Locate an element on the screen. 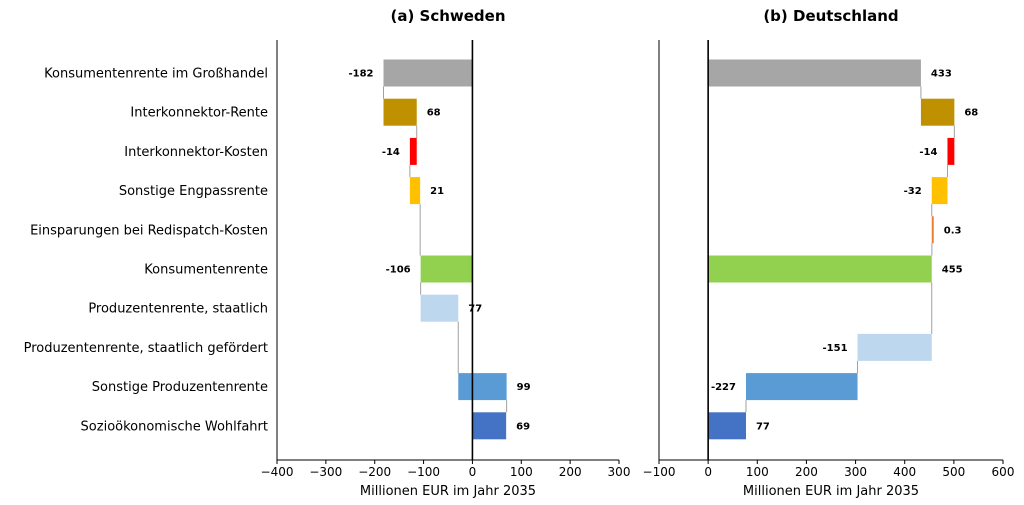 The image size is (1024, 505). category-label: Konsumentenrente is located at coordinates (206, 270).